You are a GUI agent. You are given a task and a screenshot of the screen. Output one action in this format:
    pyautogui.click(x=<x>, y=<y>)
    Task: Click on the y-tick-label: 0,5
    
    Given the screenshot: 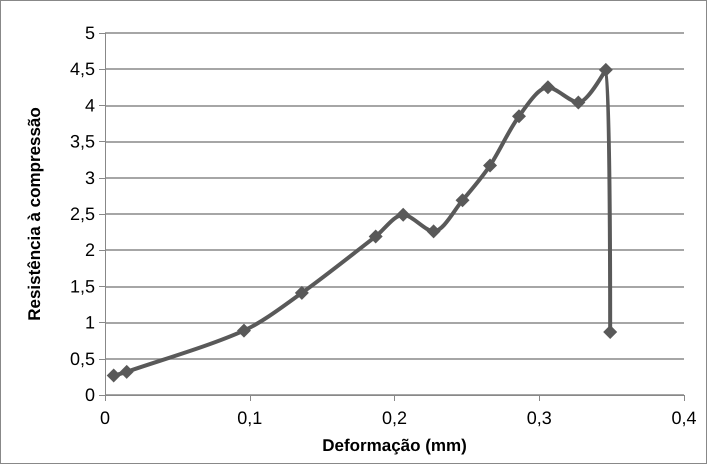 What is the action you would take?
    pyautogui.click(x=82, y=358)
    